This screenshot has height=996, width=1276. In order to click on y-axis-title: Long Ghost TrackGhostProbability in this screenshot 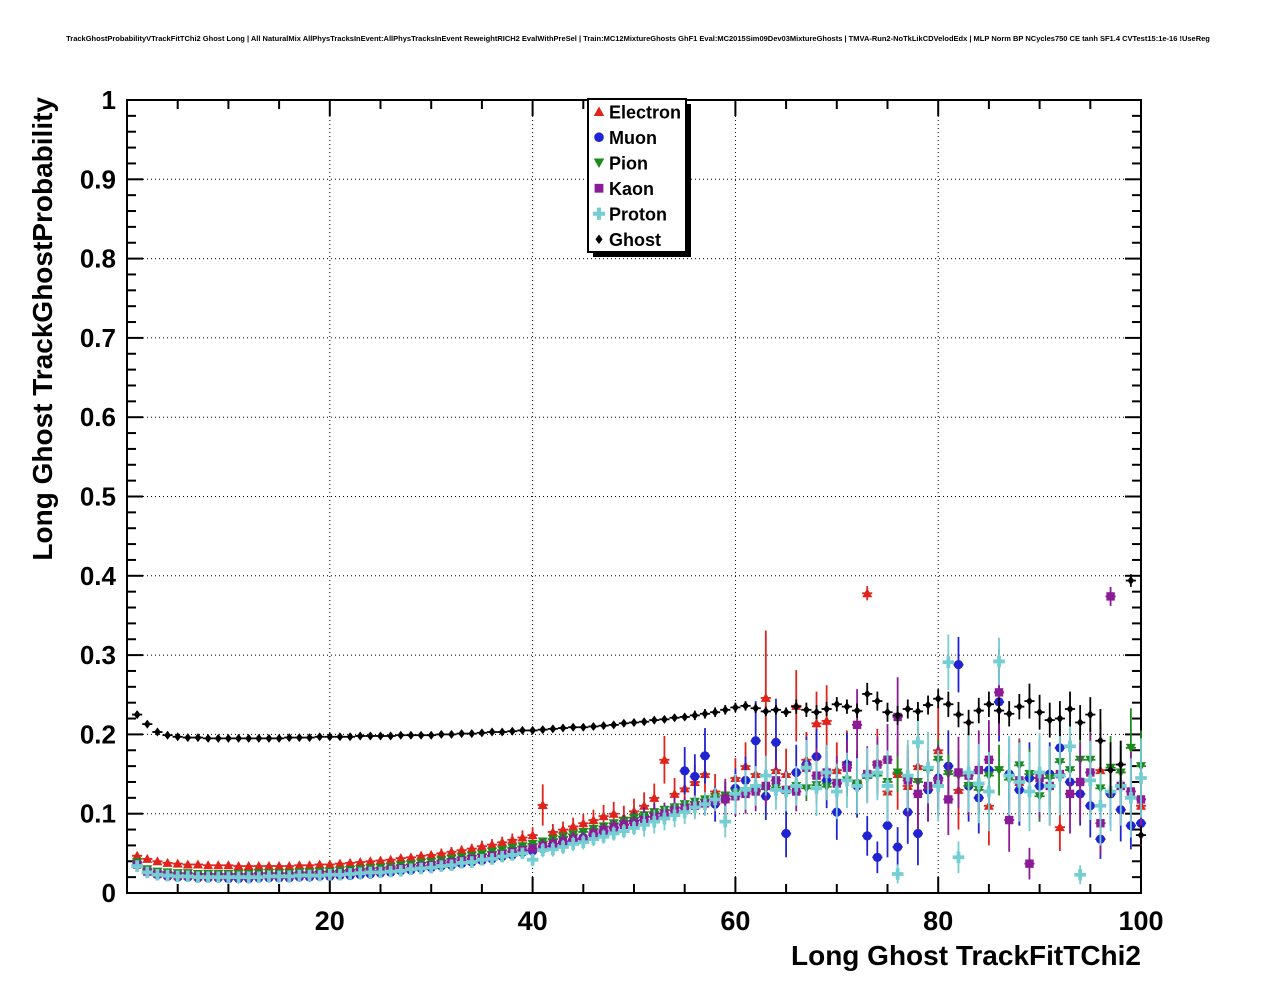, I will do `click(42, 329)`.